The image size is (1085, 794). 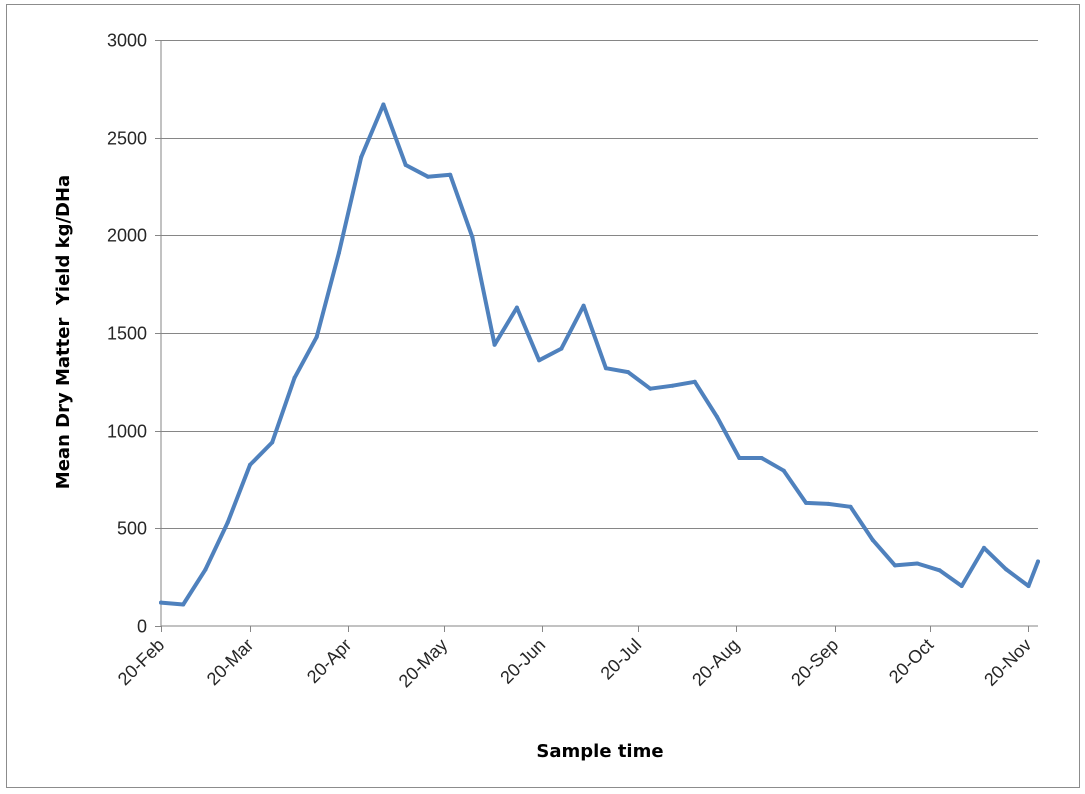 What do you see at coordinates (814, 662) in the screenshot?
I see `x-tick-label: 20-Sep` at bounding box center [814, 662].